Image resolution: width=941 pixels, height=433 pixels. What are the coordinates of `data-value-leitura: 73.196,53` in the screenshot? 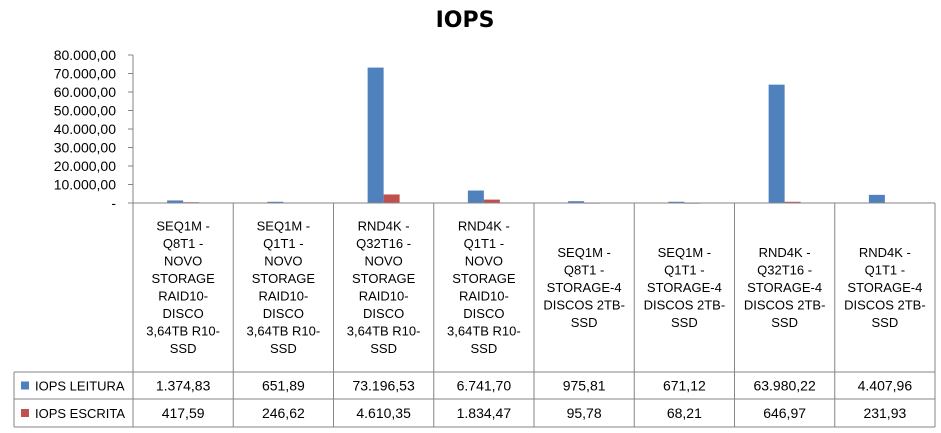 It's located at (383, 386).